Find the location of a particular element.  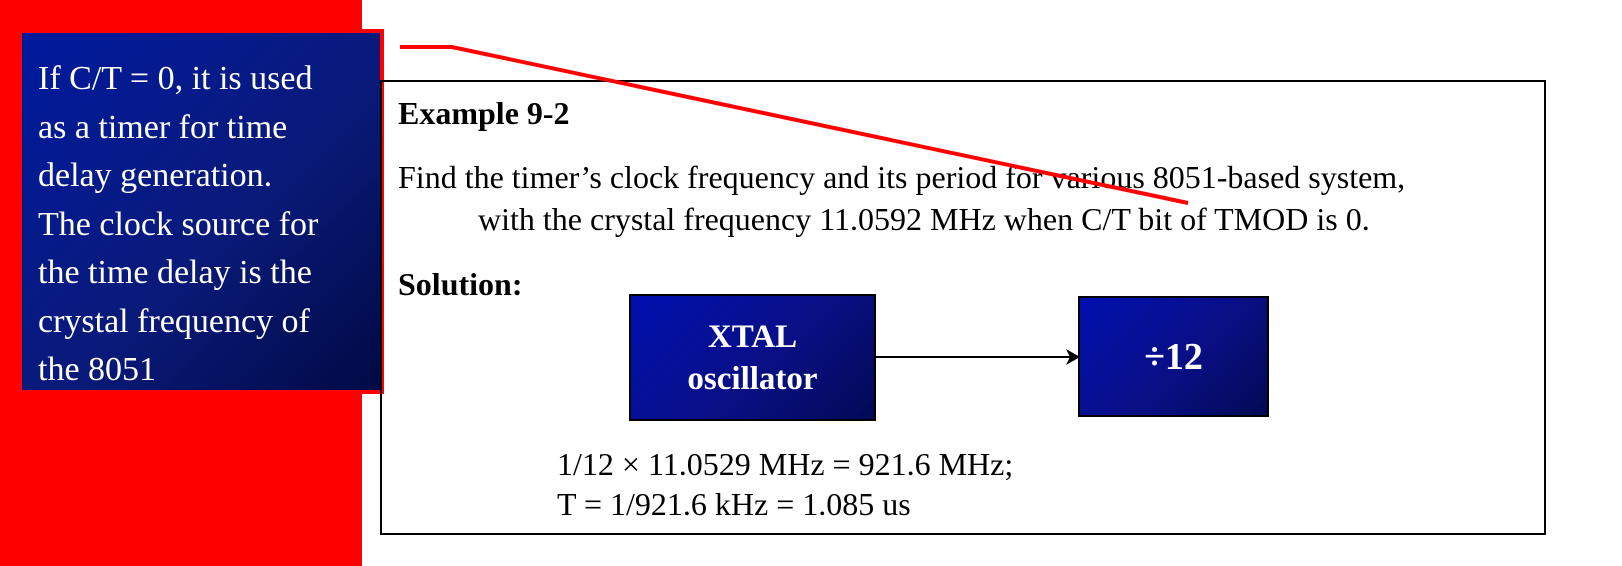

callout-line: as a timer for time is located at coordinates (163, 127).